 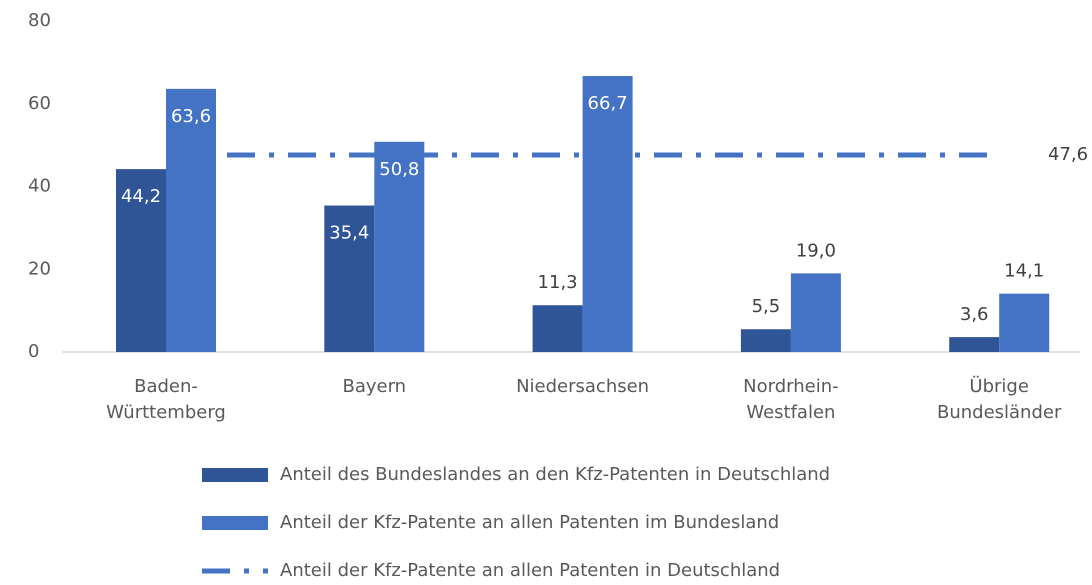 I want to click on x-tick-label: Niedersachsen, so click(x=583, y=386).